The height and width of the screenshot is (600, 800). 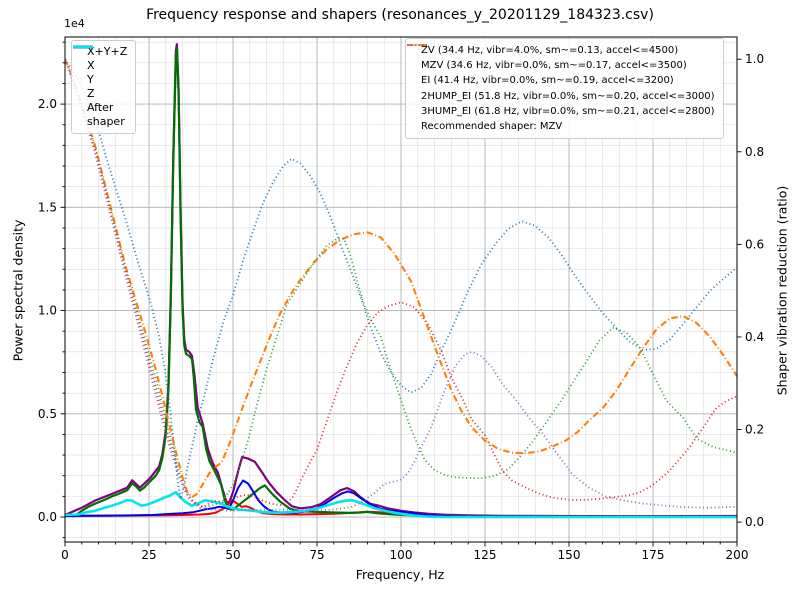 I want to click on legend-item-label: Y, so click(x=90, y=80).